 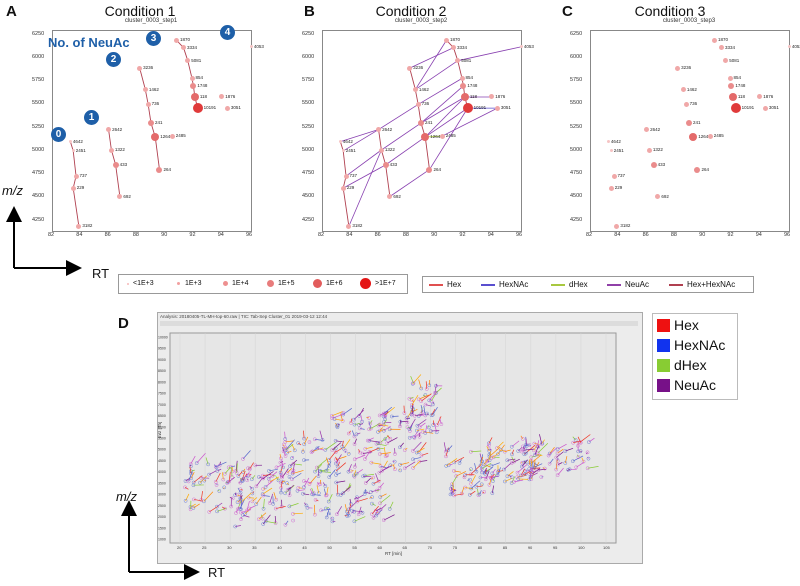 What do you see at coordinates (162, 461) in the screenshot?
I see `panel-d-y-tick: 4500` at bounding box center [162, 461].